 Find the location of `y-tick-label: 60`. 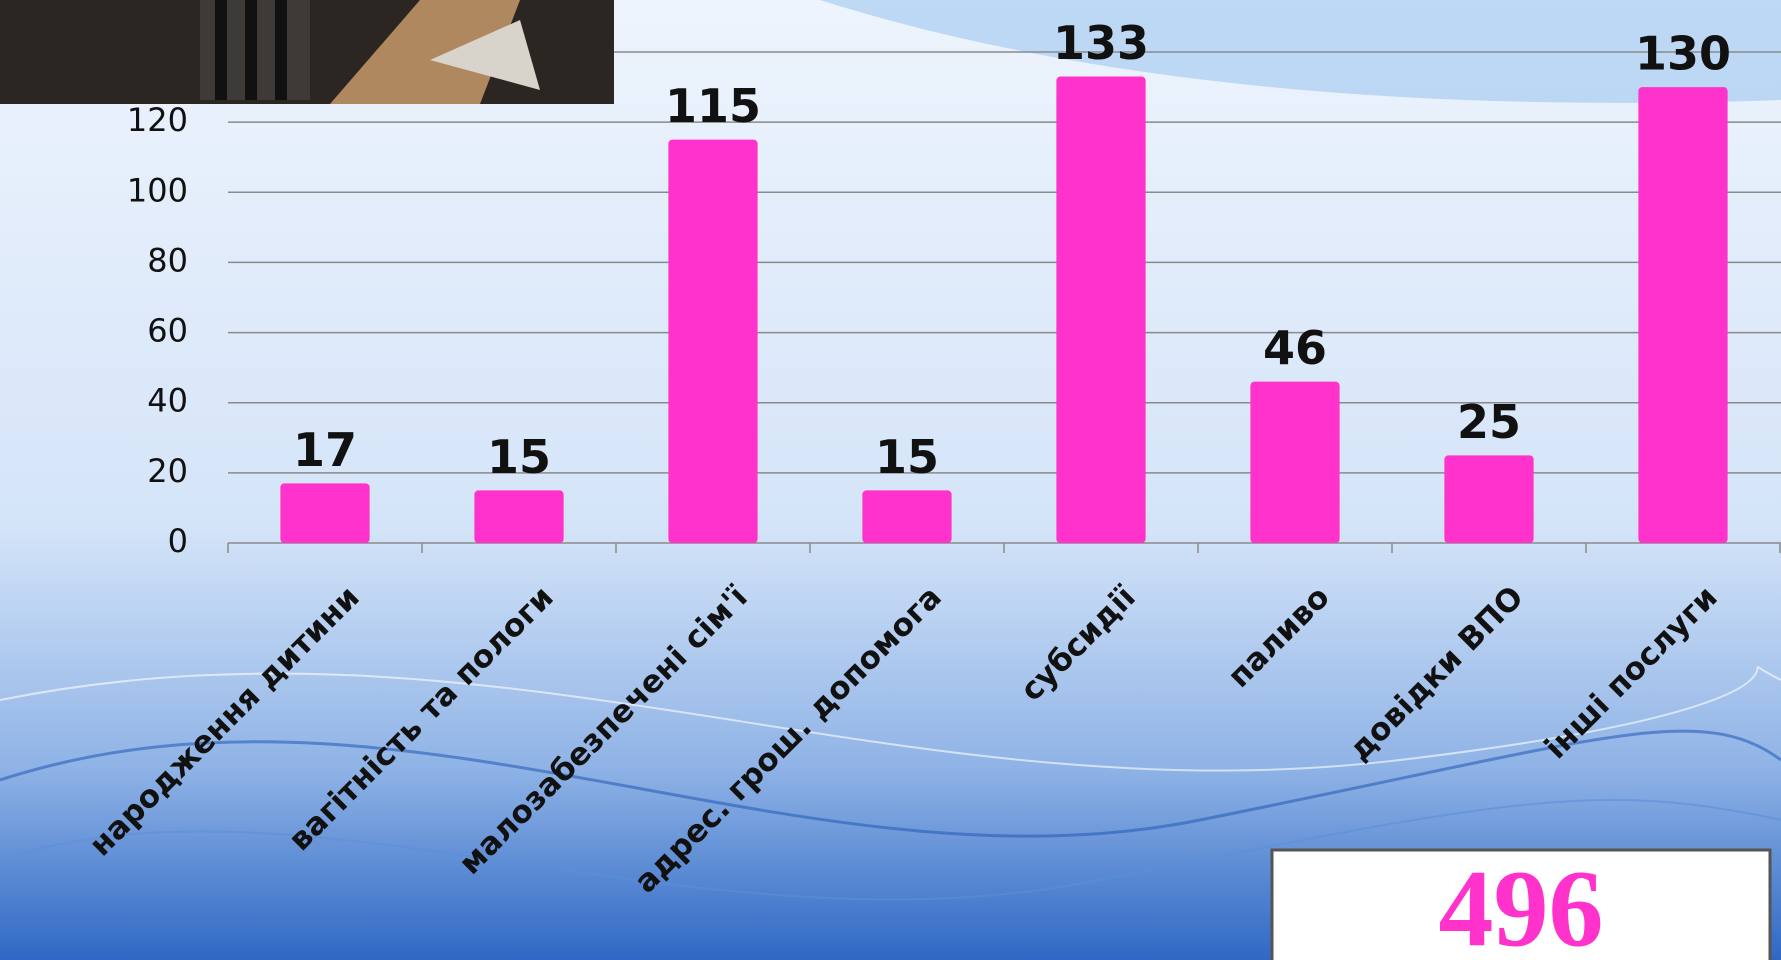

y-tick-label: 60 is located at coordinates (167, 331).